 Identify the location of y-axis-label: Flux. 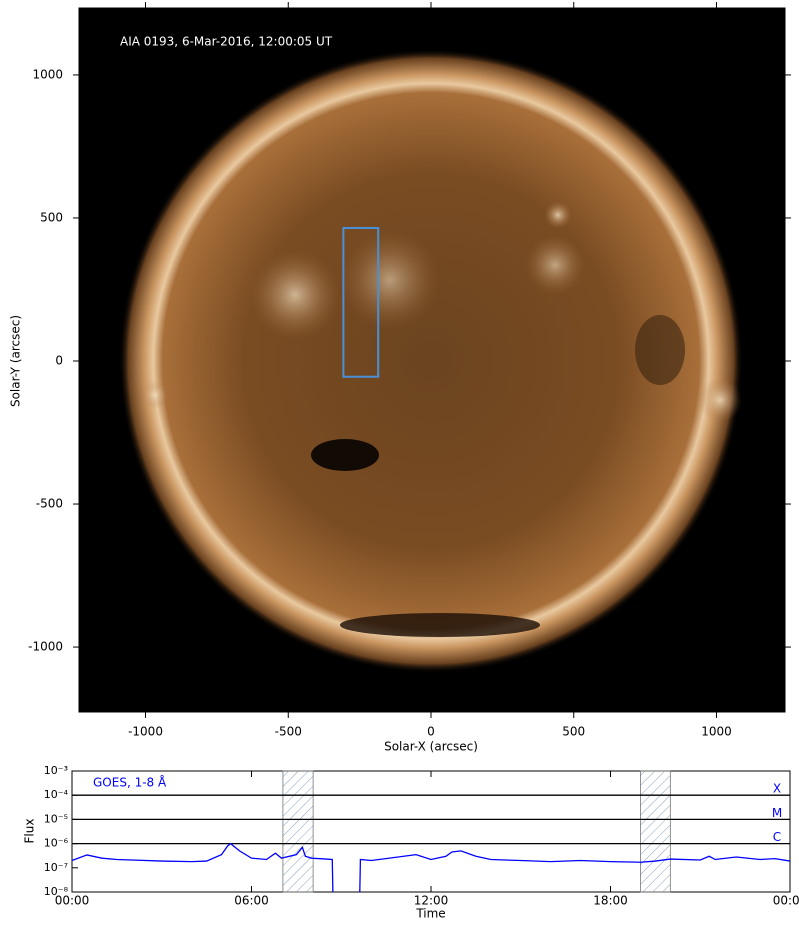
(30, 831).